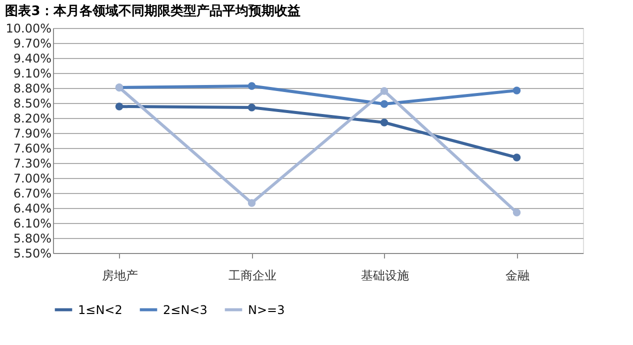 The width and height of the screenshot is (633, 345). Describe the element at coordinates (252, 275) in the screenshot. I see `x-tick-label: 工商企业` at that location.